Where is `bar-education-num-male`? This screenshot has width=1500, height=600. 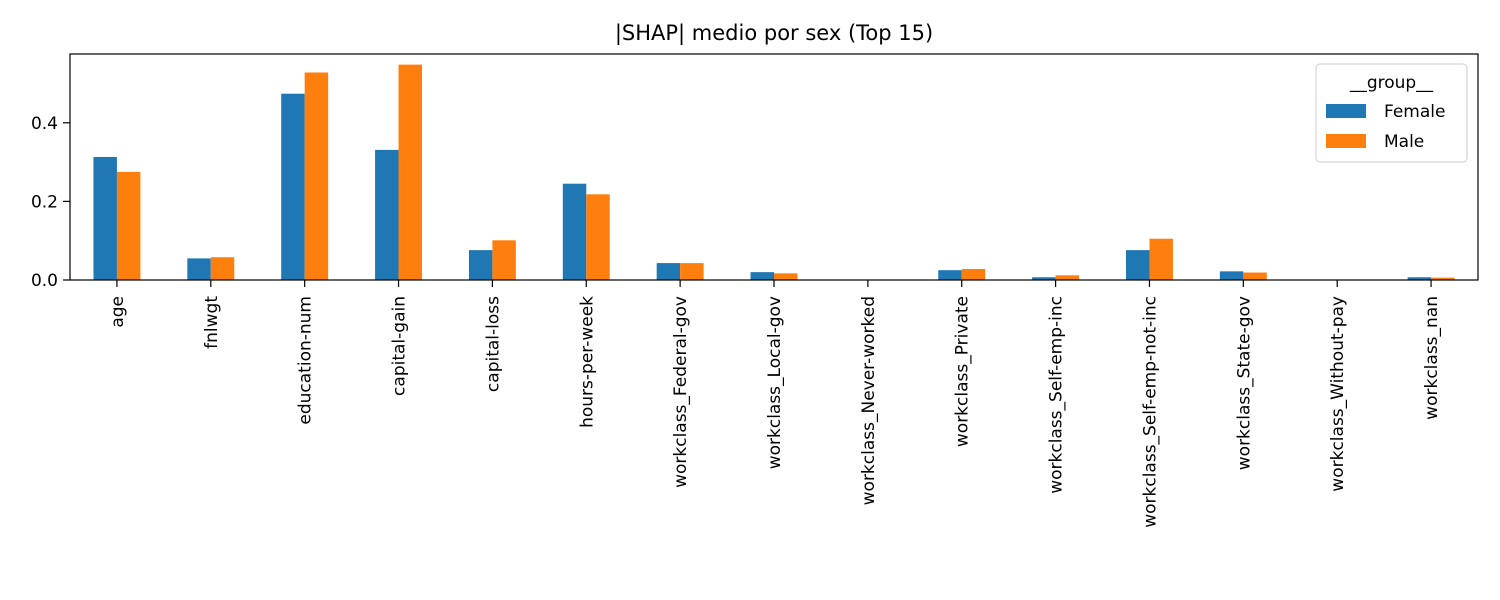 bar-education-num-male is located at coordinates (316, 176).